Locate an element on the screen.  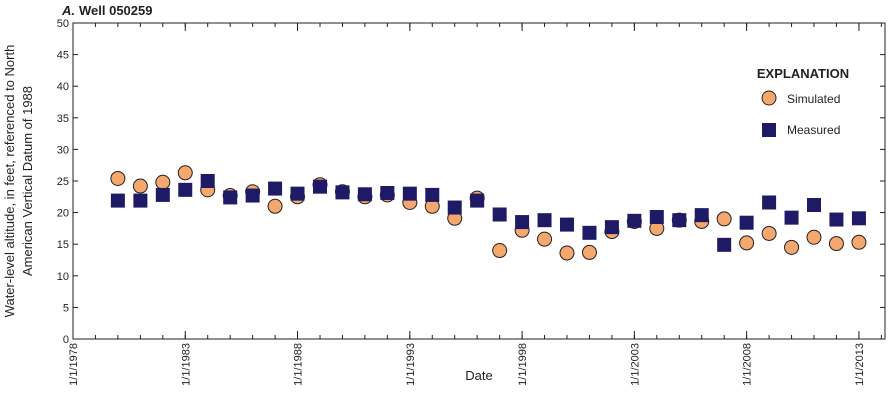
y-tick-label: 5 is located at coordinates (66, 308).